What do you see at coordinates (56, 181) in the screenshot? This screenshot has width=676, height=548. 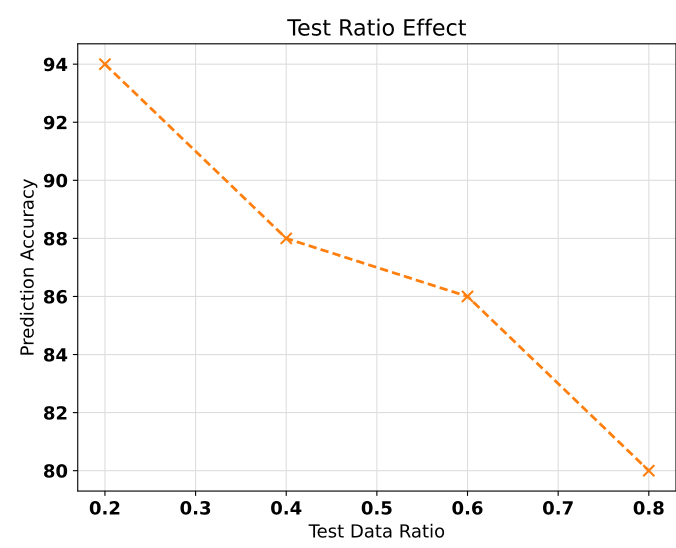 I see `y-tick-label: 90` at bounding box center [56, 181].